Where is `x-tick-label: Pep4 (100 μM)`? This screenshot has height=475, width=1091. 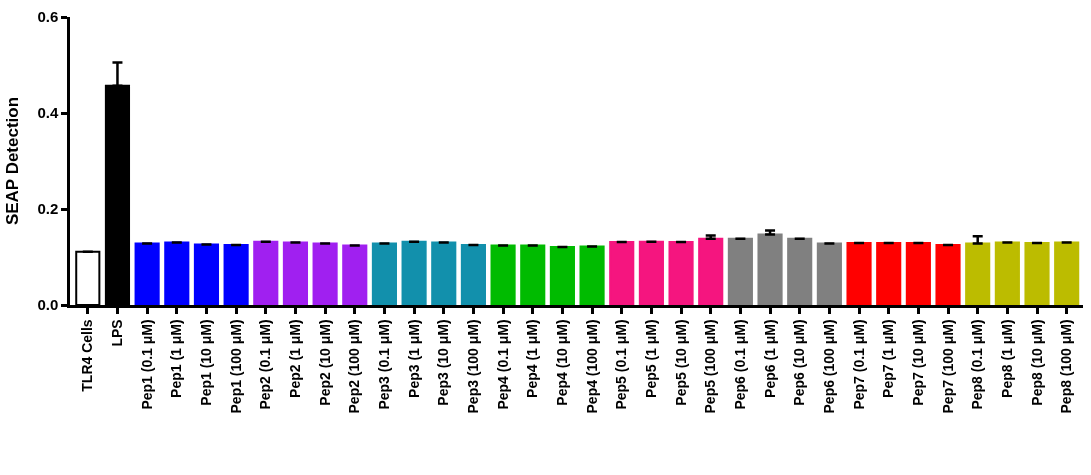
x-tick-label: Pep4 (100 μM) is located at coordinates (591, 366).